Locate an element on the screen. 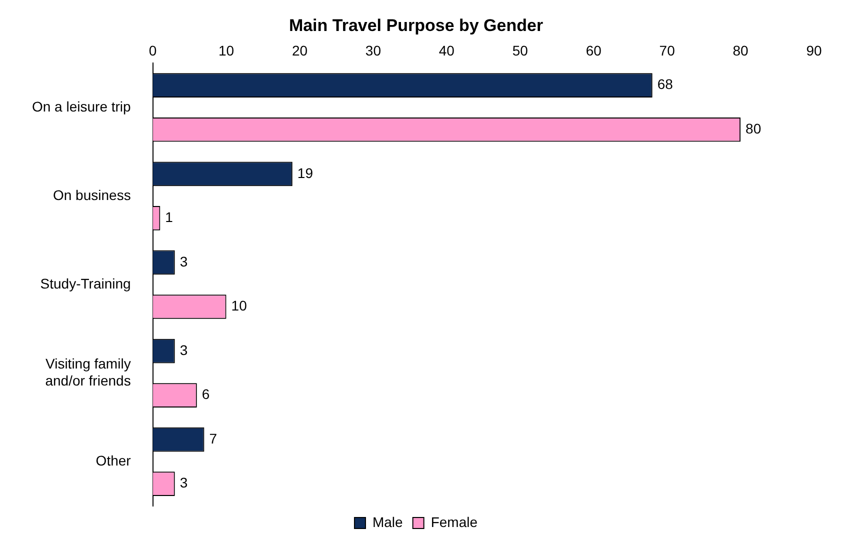 This screenshot has width=842, height=548. x-tick-label: 0 is located at coordinates (152, 50).